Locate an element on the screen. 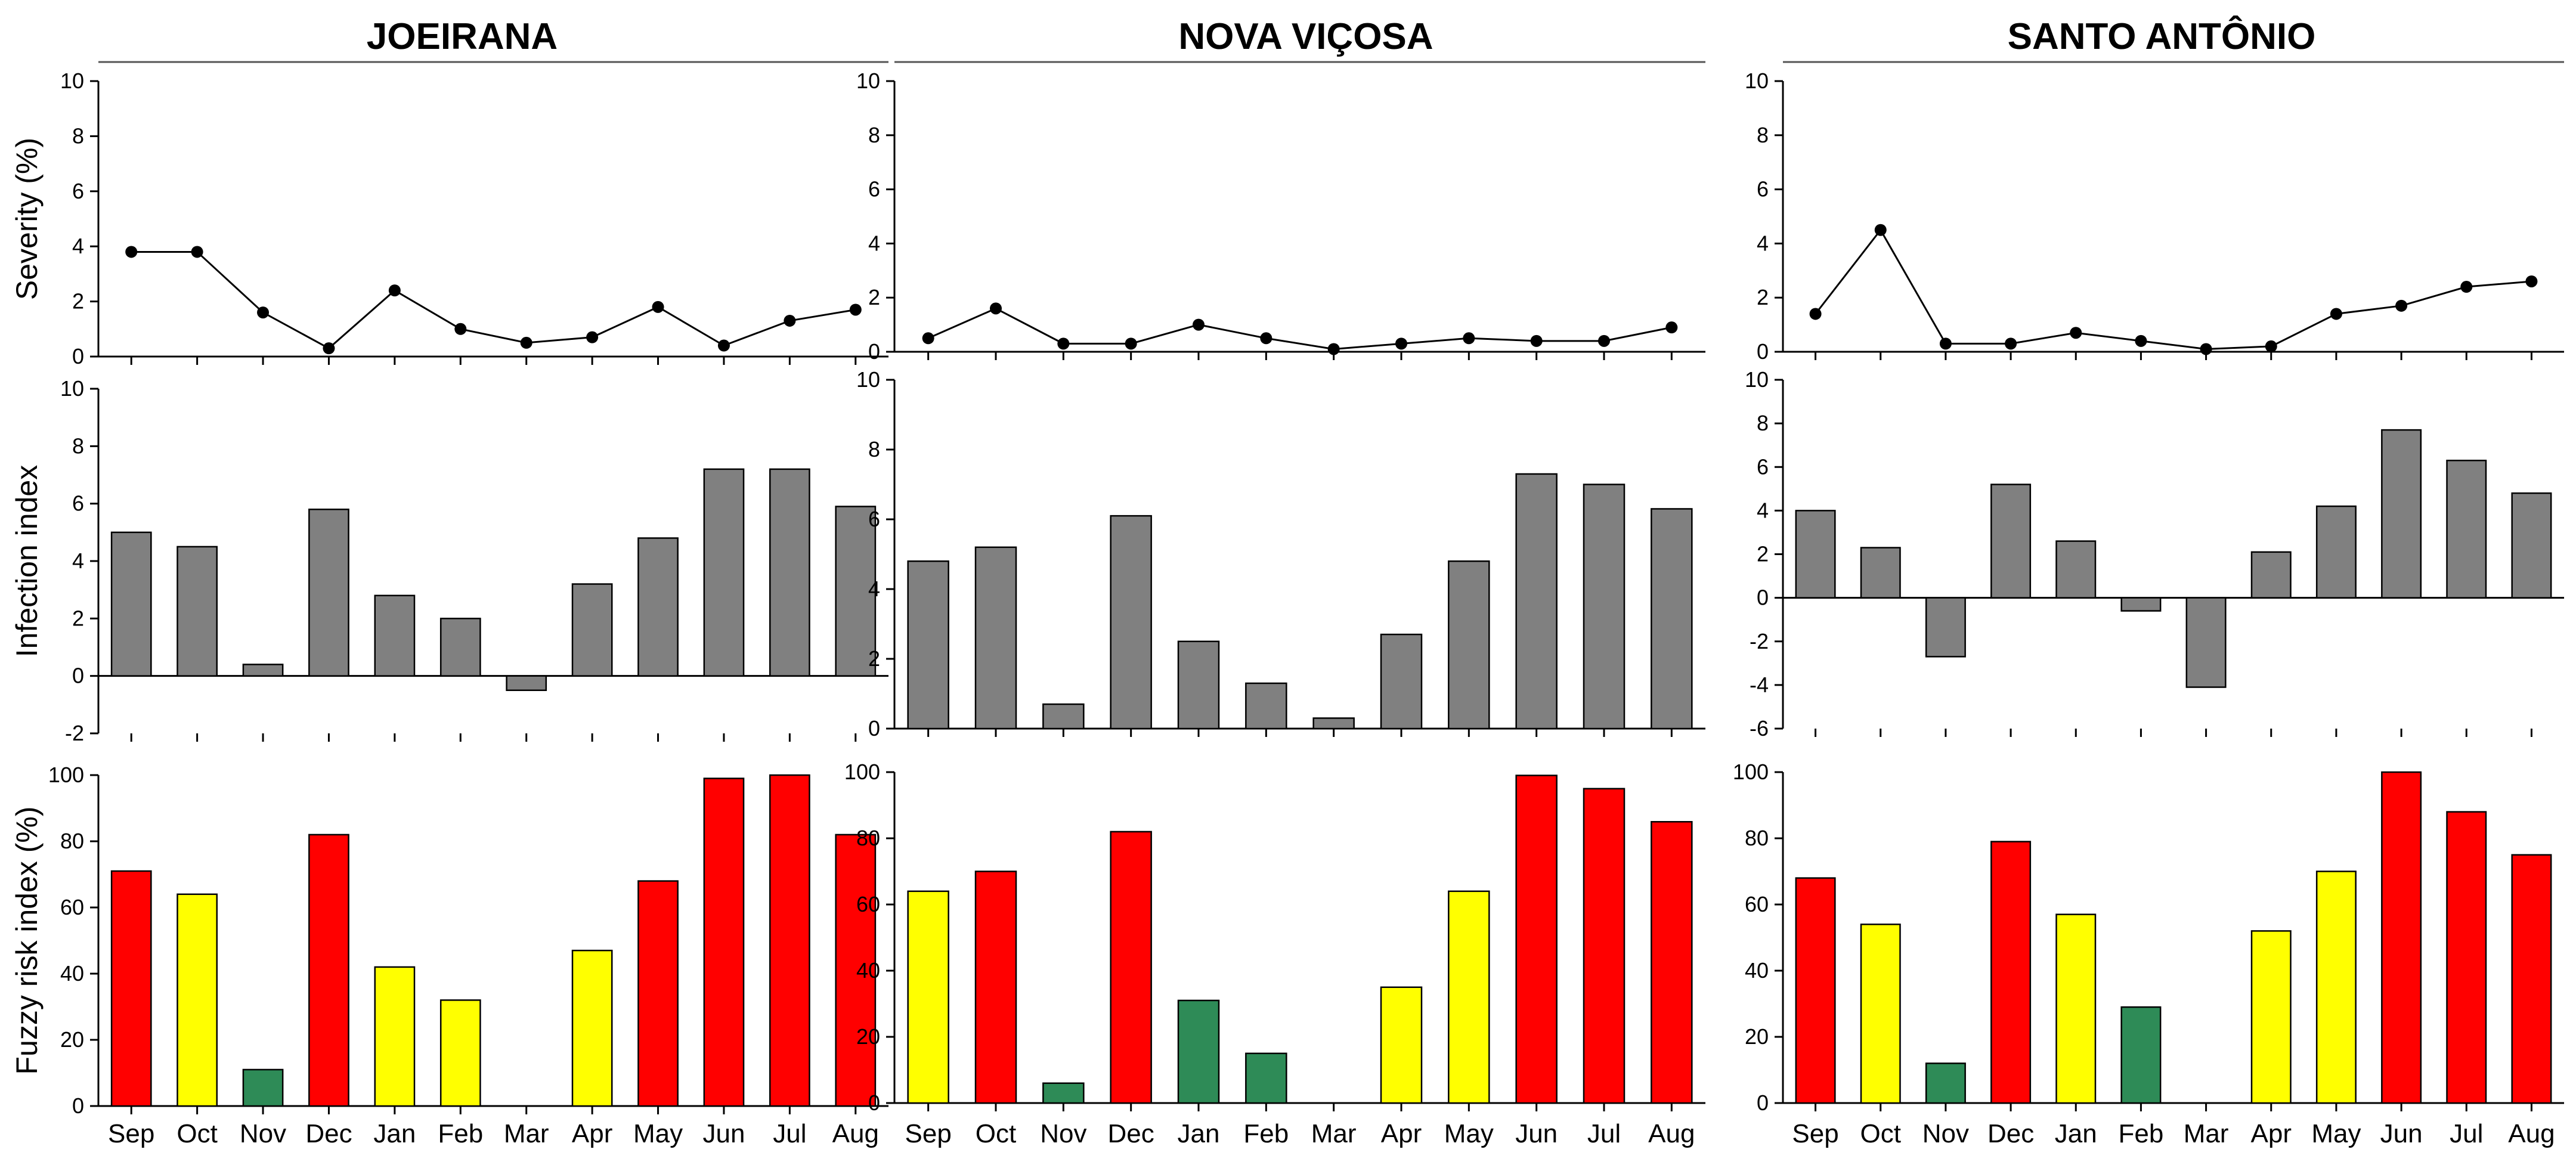  fuzzy-bar-aug is located at coordinates (1672, 962).